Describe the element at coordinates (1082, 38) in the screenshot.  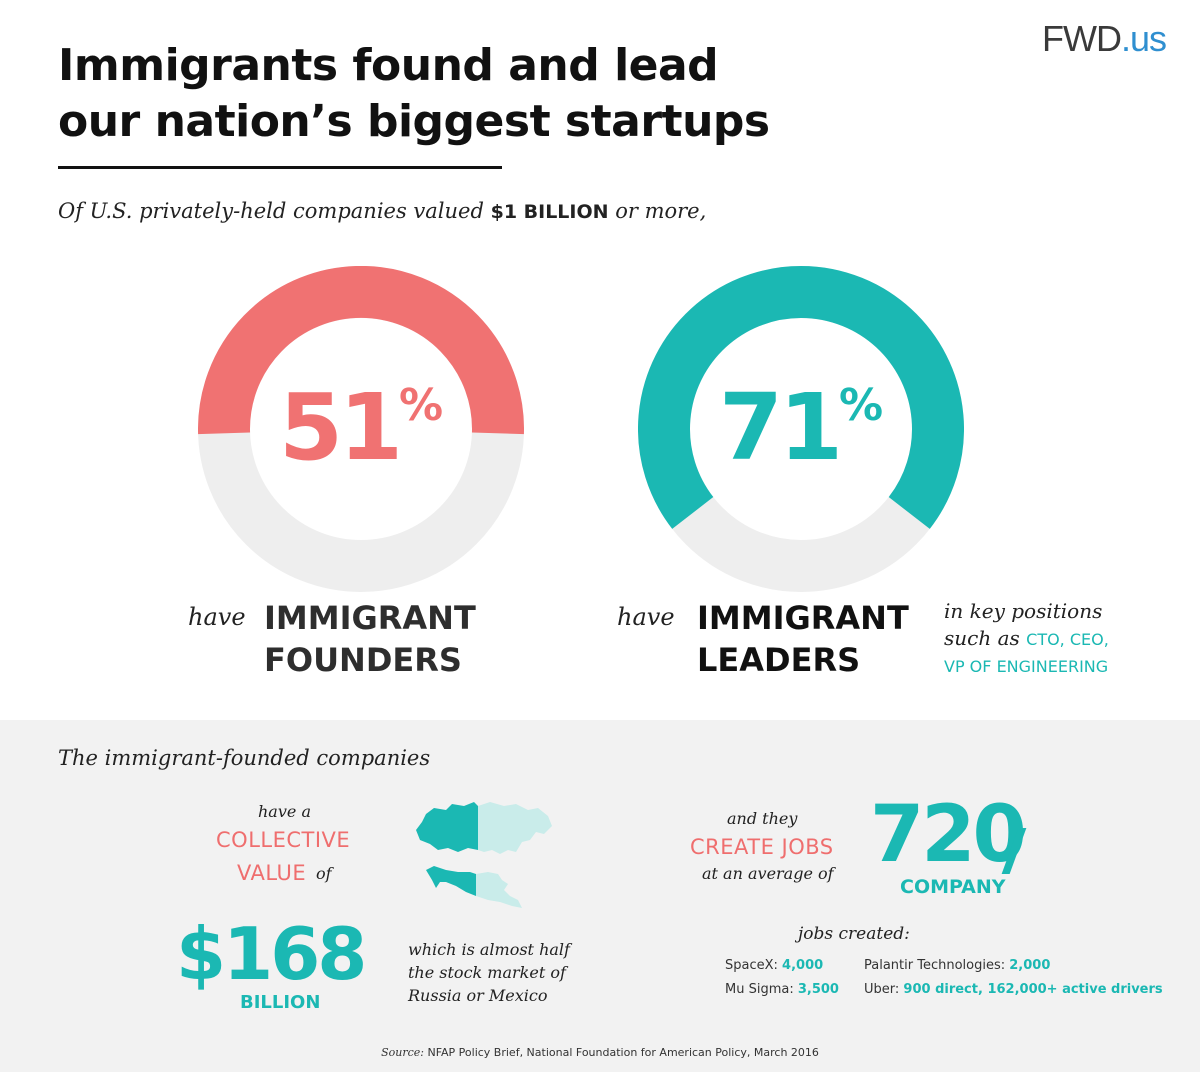
I see `logo-brand: FWD` at that location.